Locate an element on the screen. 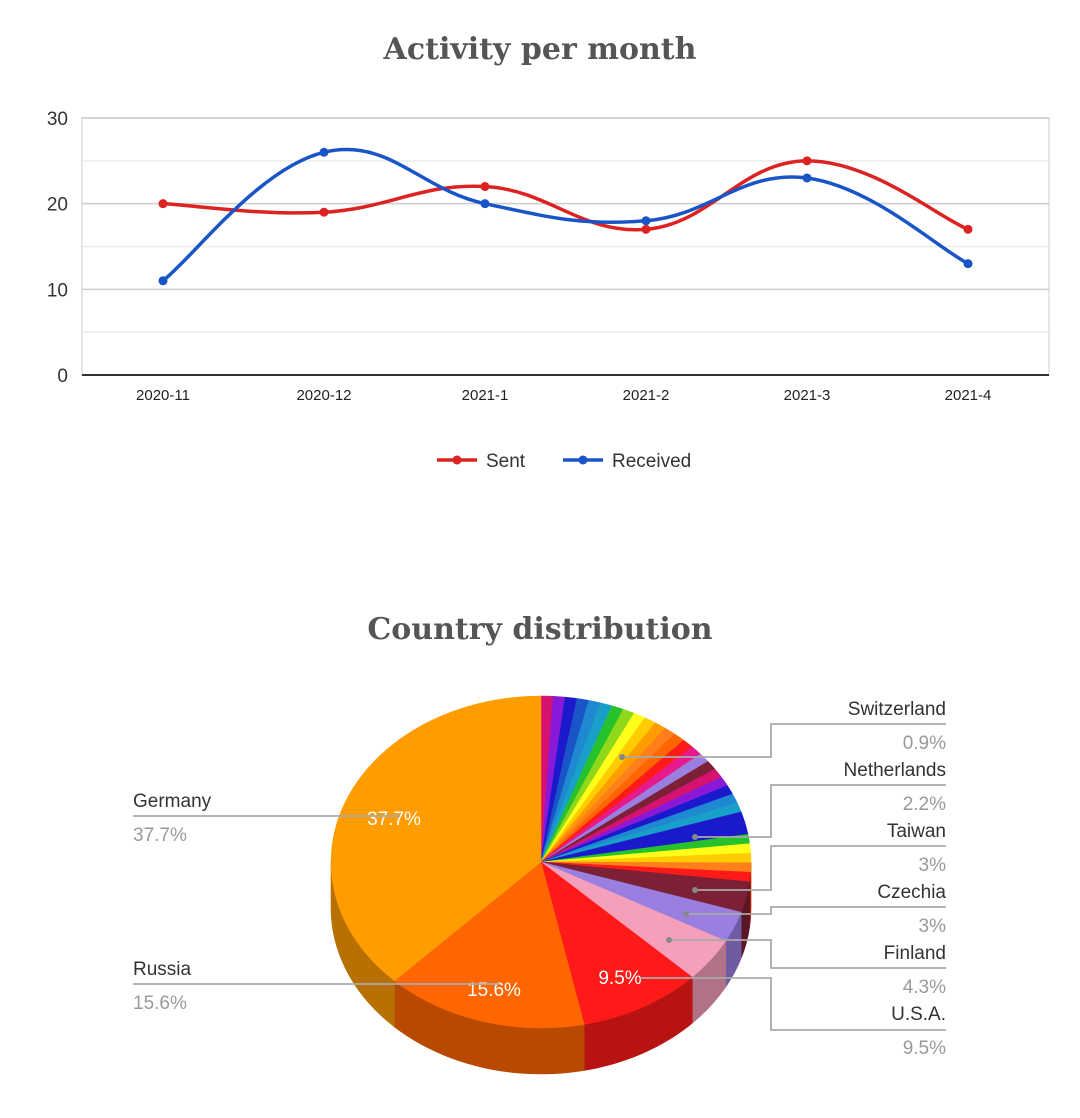  series-sent is located at coordinates (565, 195).